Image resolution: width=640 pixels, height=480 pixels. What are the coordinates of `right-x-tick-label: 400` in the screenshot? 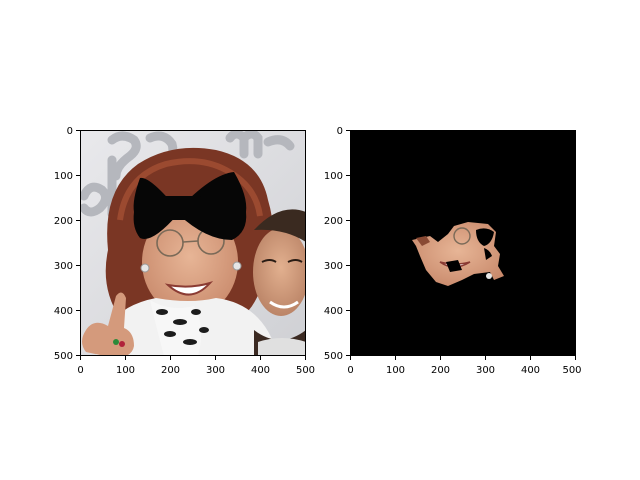 It's located at (530, 370).